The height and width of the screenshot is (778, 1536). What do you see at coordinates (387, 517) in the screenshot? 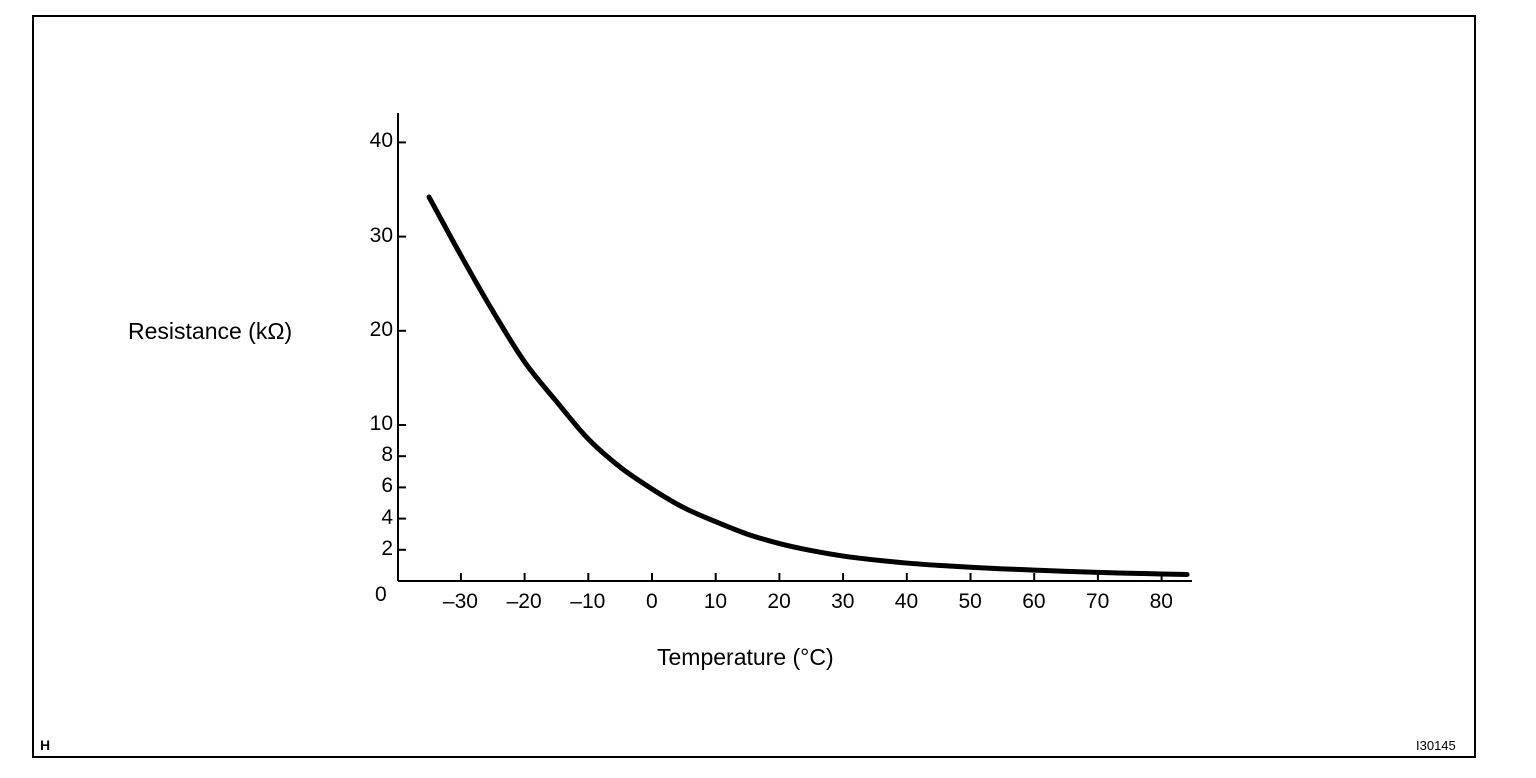
I see `y-tick-label: 4` at bounding box center [387, 517].